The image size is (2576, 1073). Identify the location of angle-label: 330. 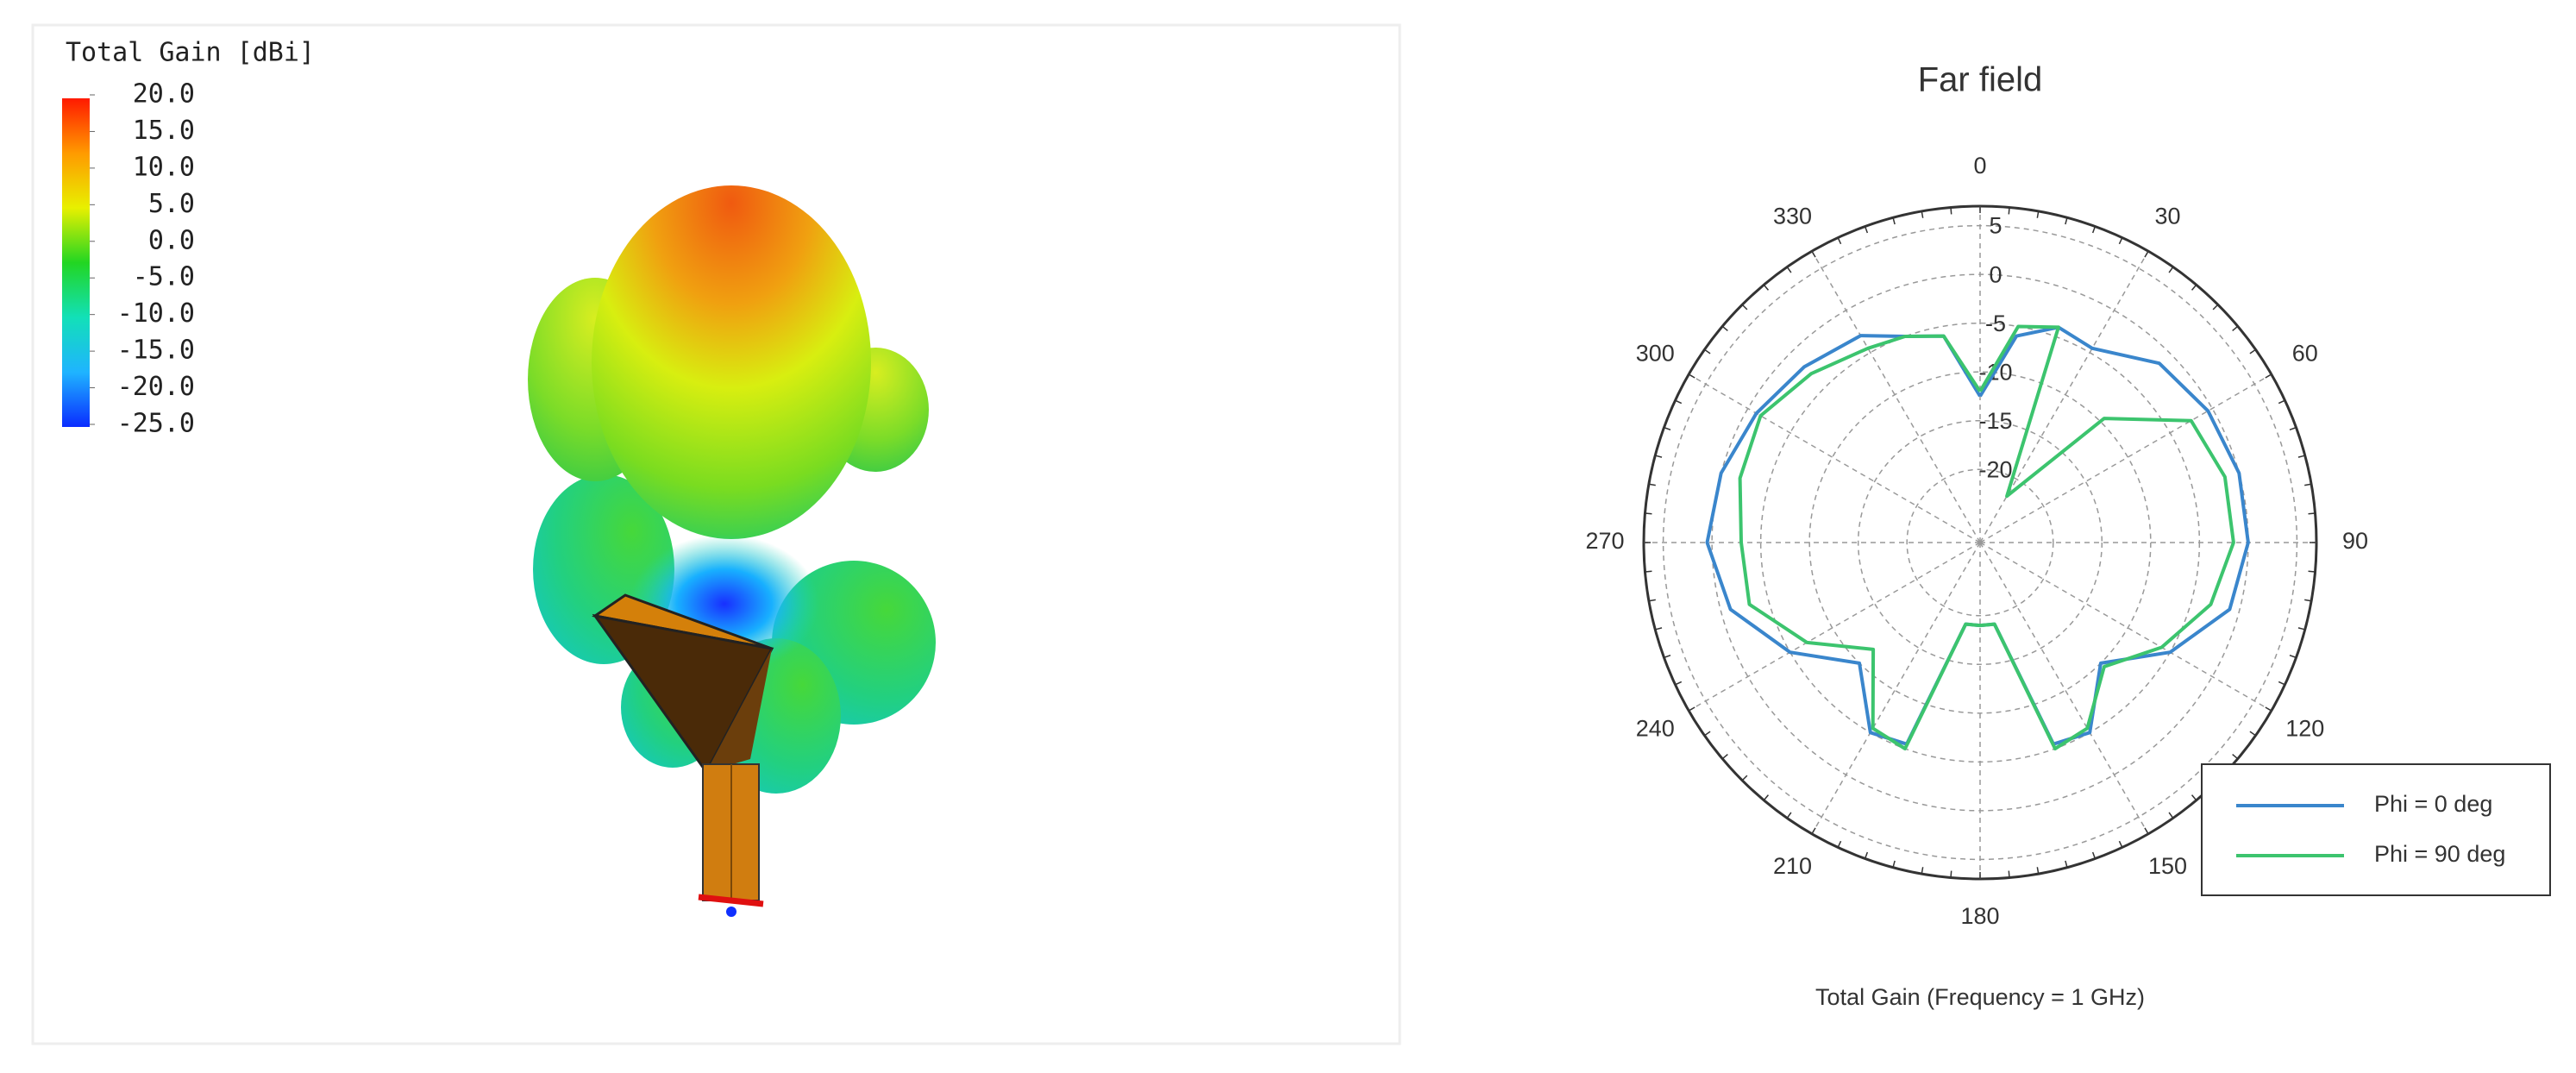
(1792, 216).